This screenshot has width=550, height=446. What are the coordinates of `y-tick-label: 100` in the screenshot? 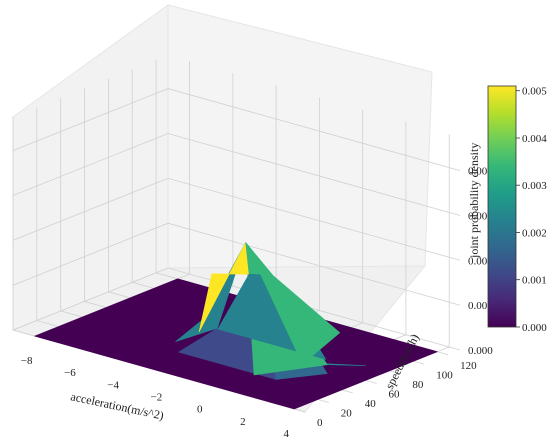 It's located at (444, 375).